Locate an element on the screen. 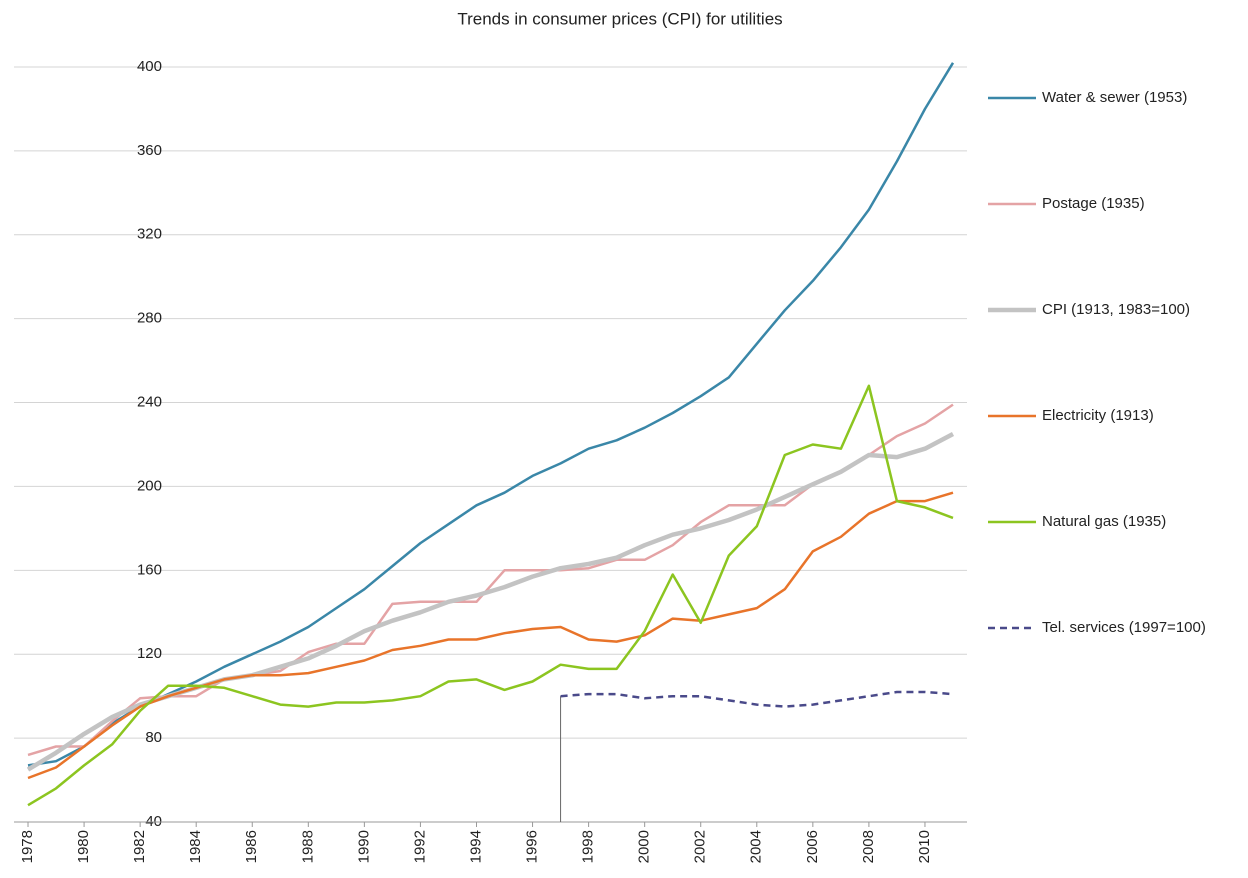  x-tick-label: 2002 is located at coordinates (700, 846).